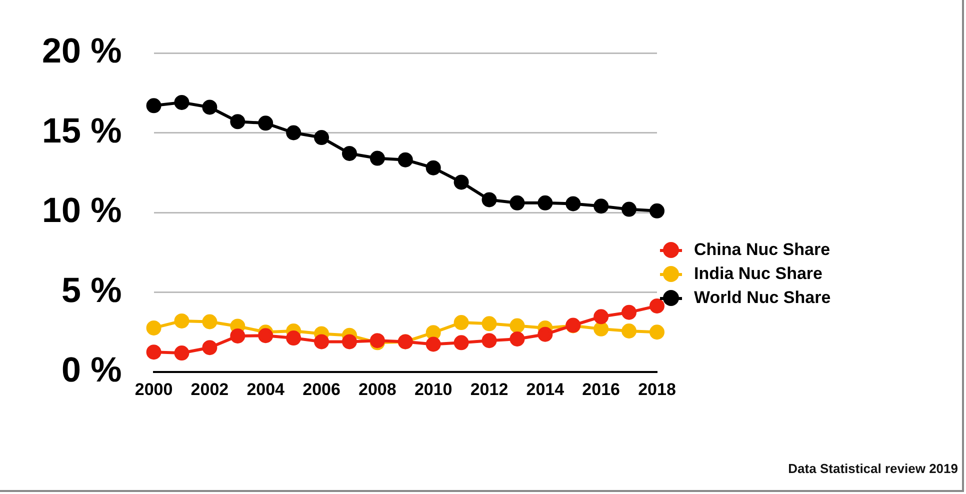 The width and height of the screenshot is (966, 494). What do you see at coordinates (433, 389) in the screenshot?
I see `x-tick-label: 2010` at bounding box center [433, 389].